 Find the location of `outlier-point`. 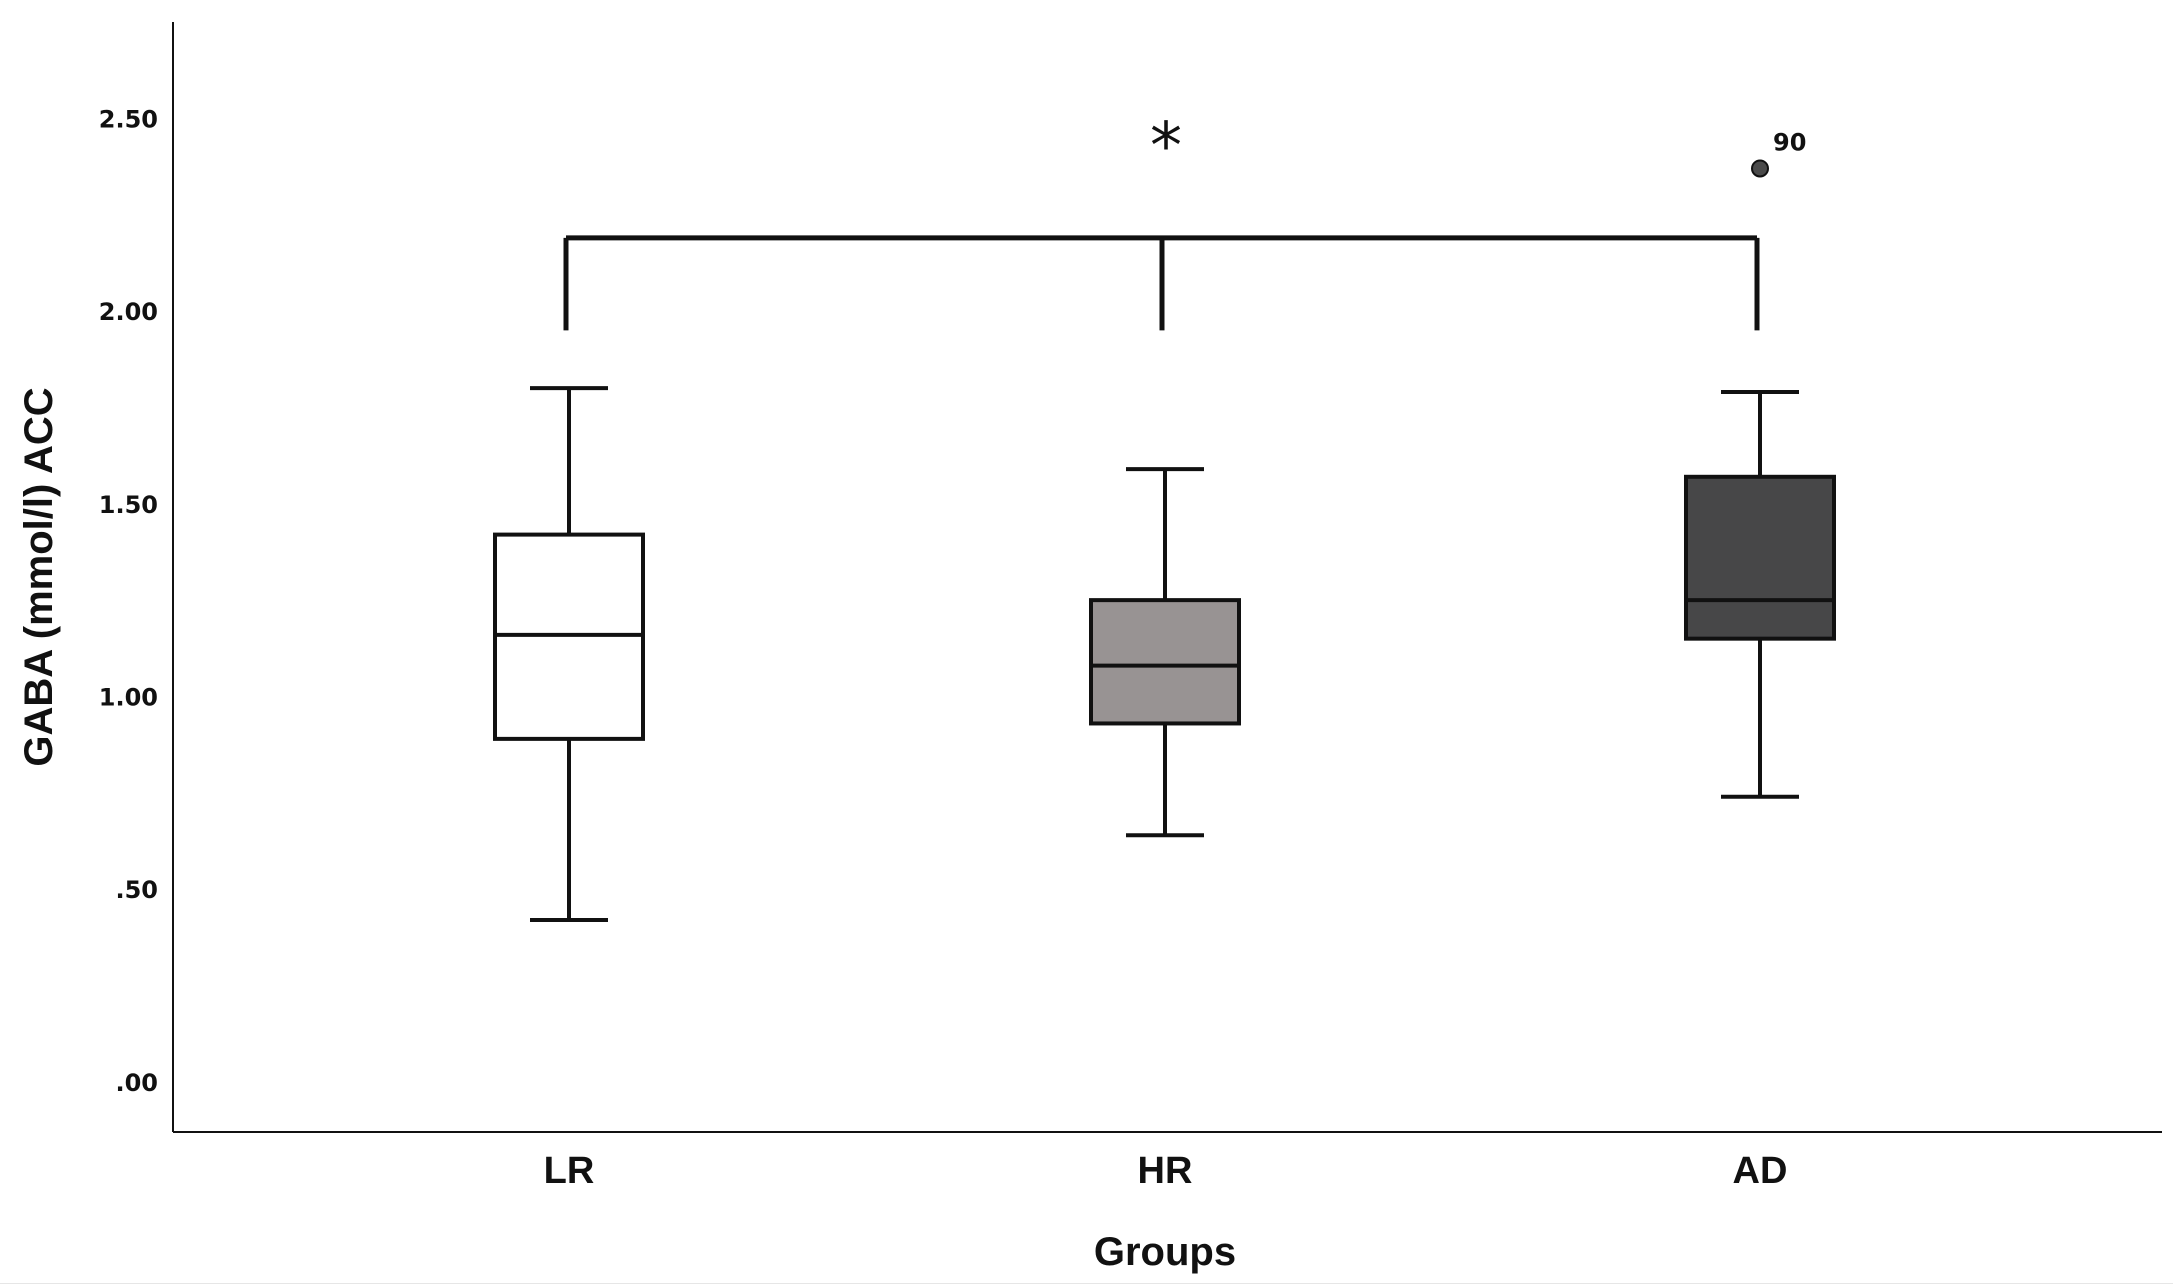

outlier-point is located at coordinates (1760, 168).